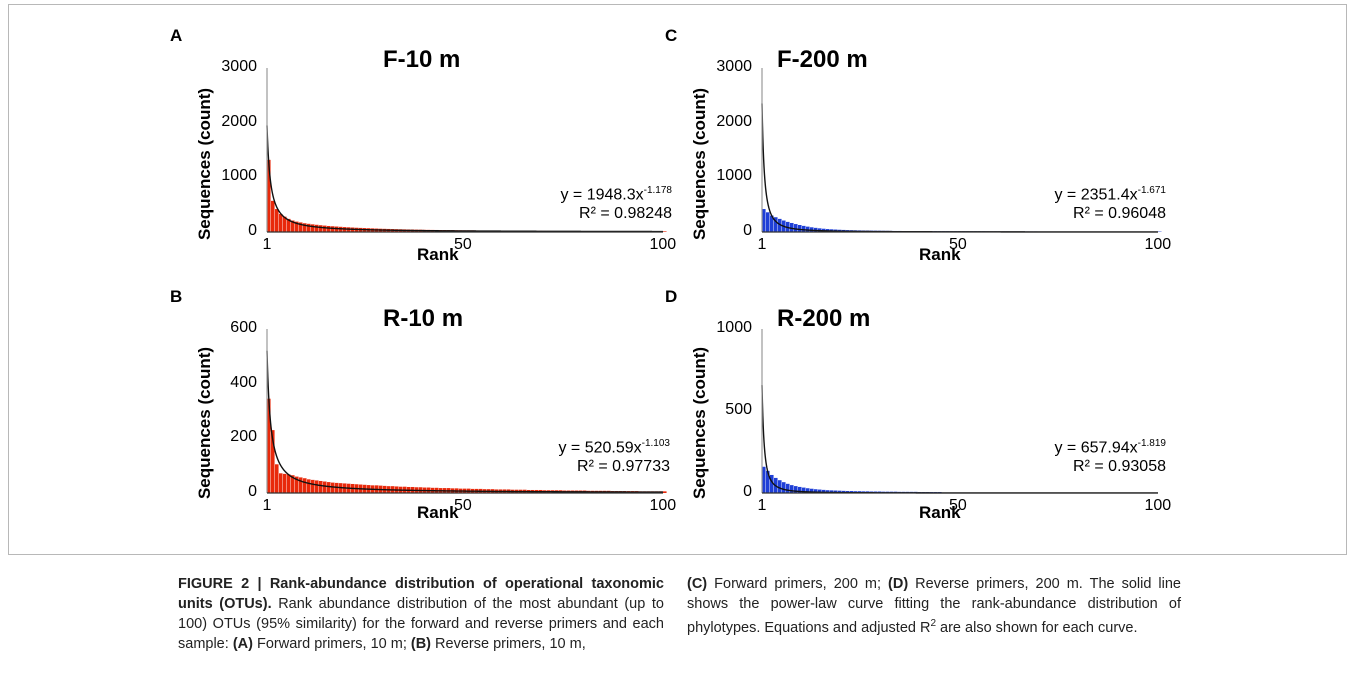  I want to click on r-squared: R² = 0.98248, so click(625, 213).